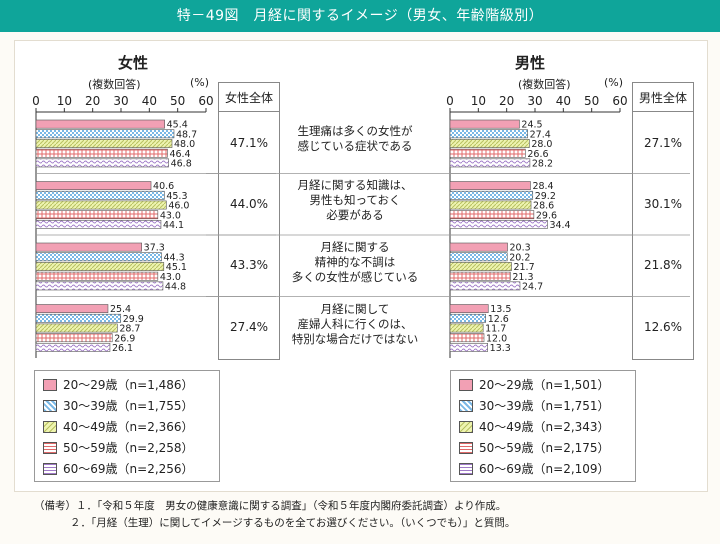 This screenshot has width=720, height=544. Describe the element at coordinates (500, 348) in the screenshot. I see `male-bar-label: 13.3` at that location.